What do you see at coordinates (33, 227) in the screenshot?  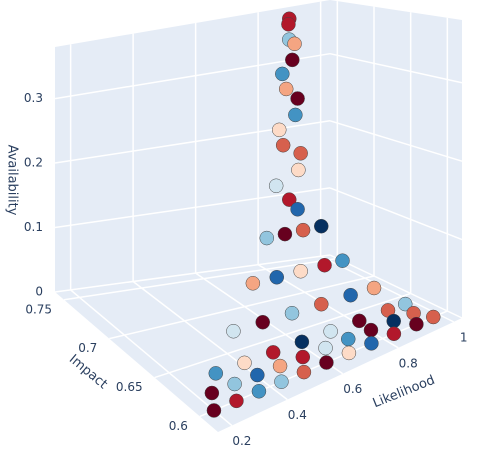 I see `z-tick-label: 0.1` at bounding box center [33, 227].